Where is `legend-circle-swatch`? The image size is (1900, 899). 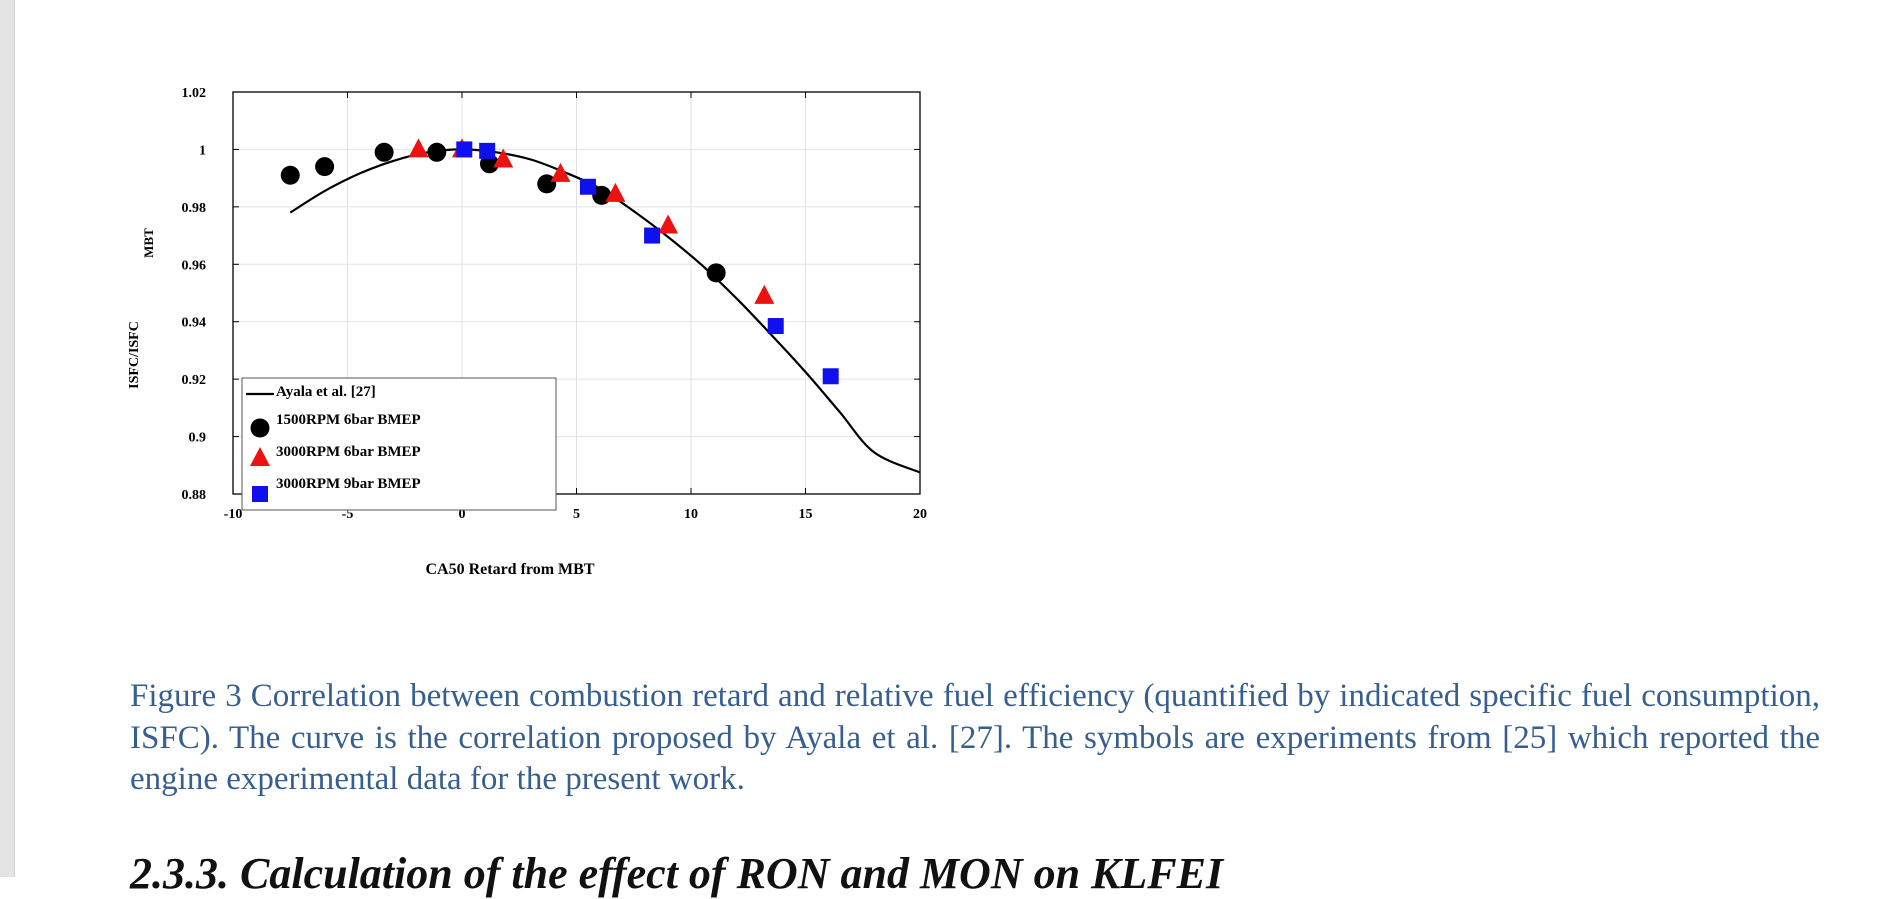 legend-circle-swatch is located at coordinates (260, 428).